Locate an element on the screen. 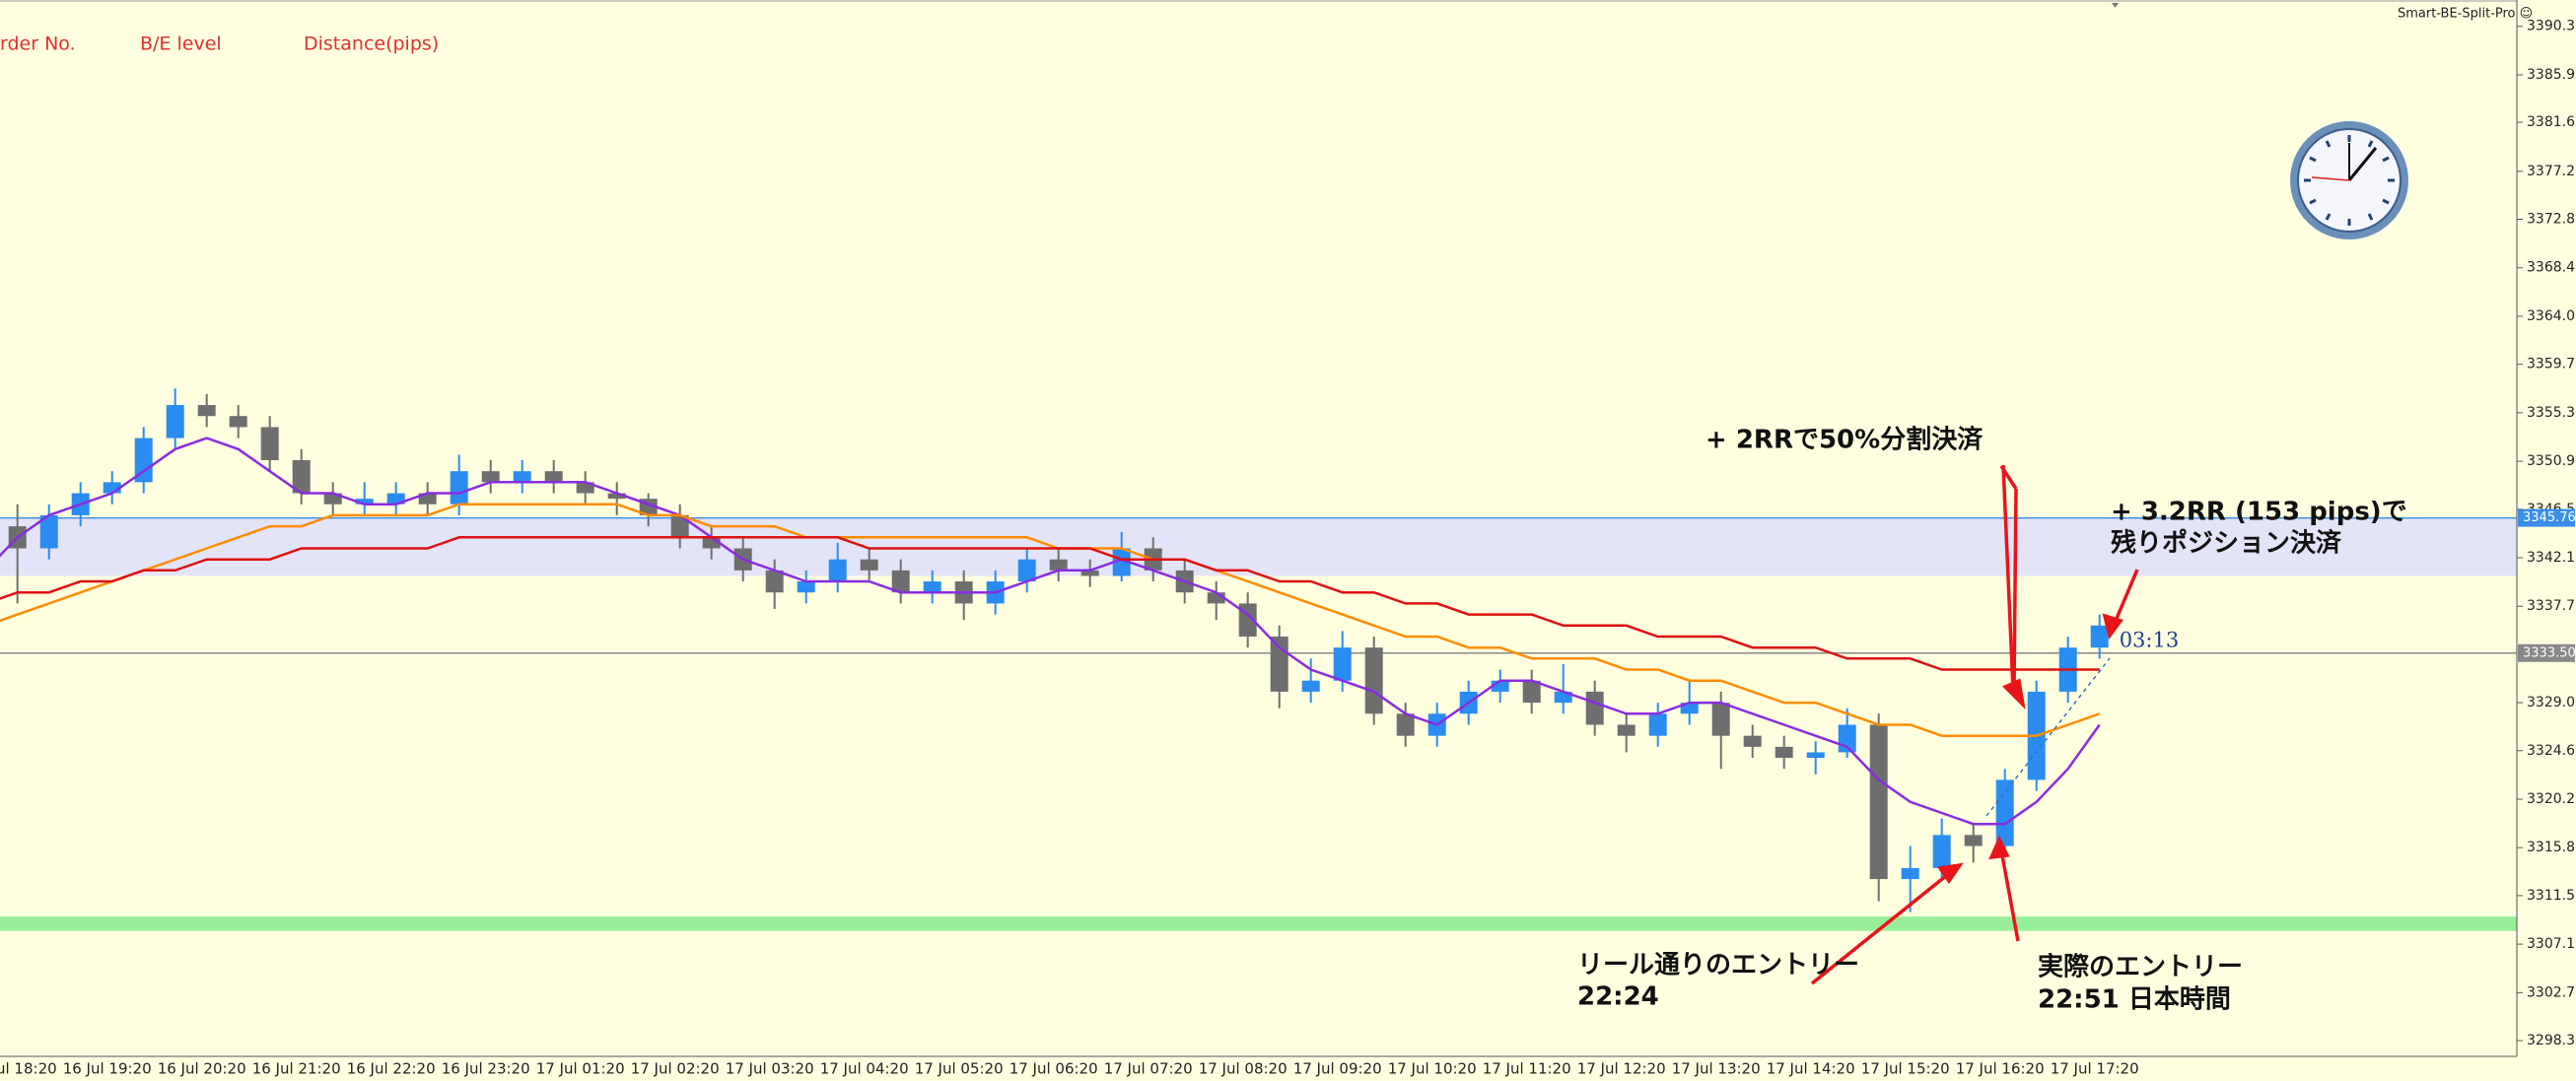  trend-line is located at coordinates (2048, 737).